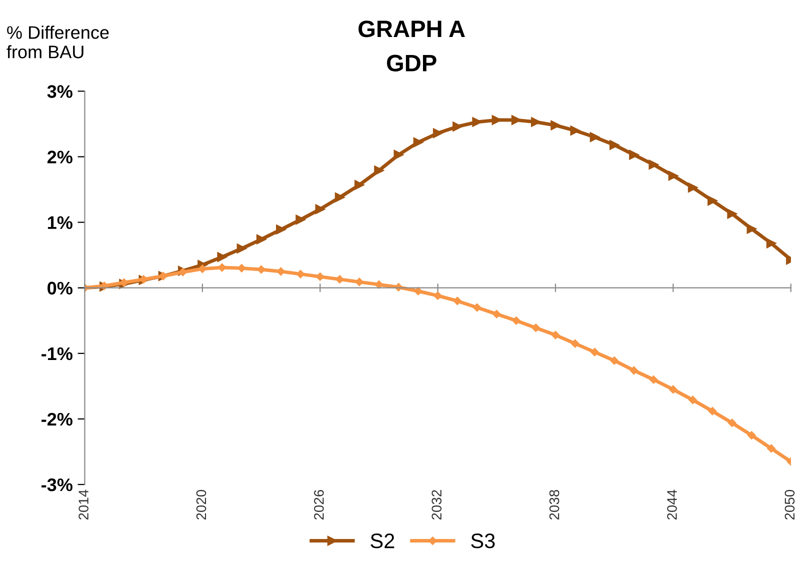  Describe the element at coordinates (554, 505) in the screenshot. I see `x-tick-label: 2038` at that location.